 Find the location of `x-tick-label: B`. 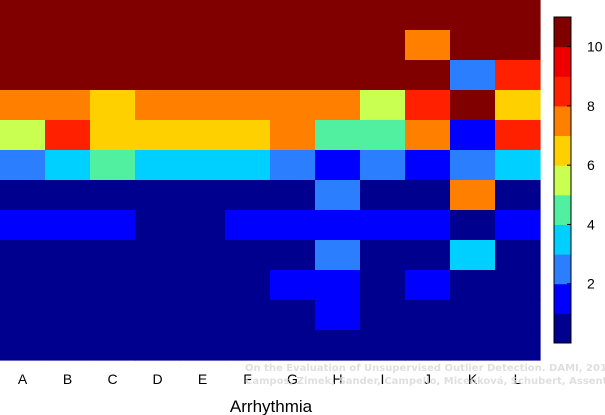

x-tick-label: B is located at coordinates (67, 379).